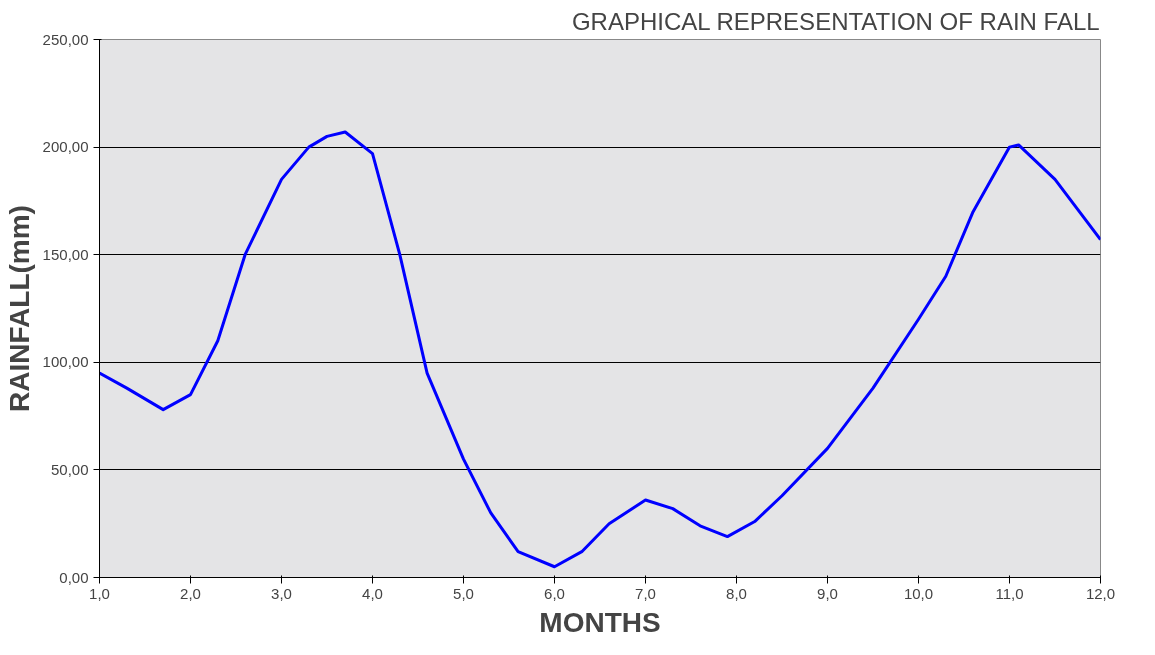 This screenshot has width=1155, height=655. What do you see at coordinates (65, 362) in the screenshot?
I see `y-tick-label: 100,00` at bounding box center [65, 362].